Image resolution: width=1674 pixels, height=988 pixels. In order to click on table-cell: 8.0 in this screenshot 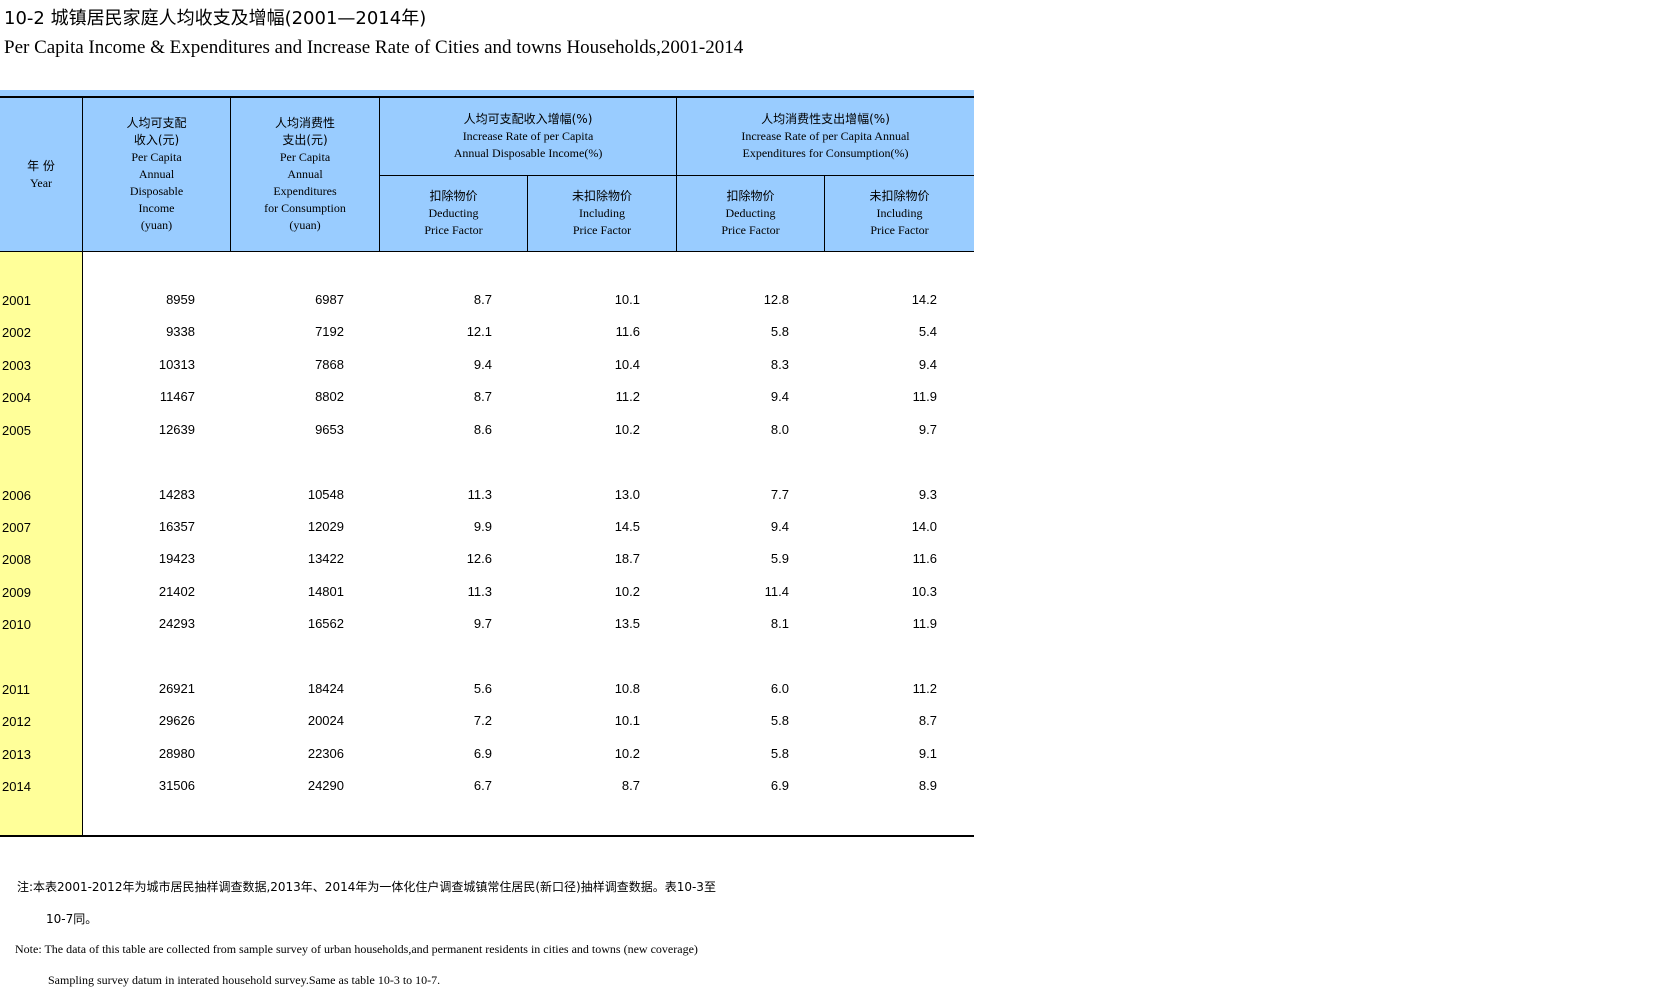, I will do `click(779, 429)`.